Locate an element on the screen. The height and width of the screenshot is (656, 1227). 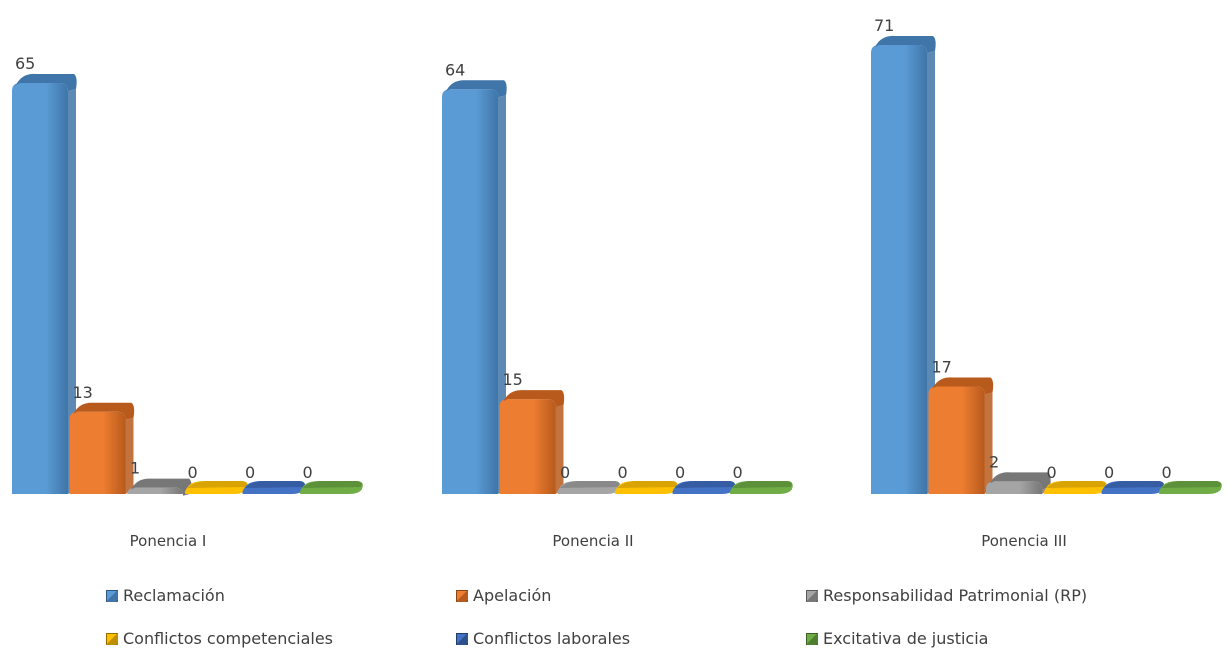
value-label: 13 is located at coordinates (83, 392).